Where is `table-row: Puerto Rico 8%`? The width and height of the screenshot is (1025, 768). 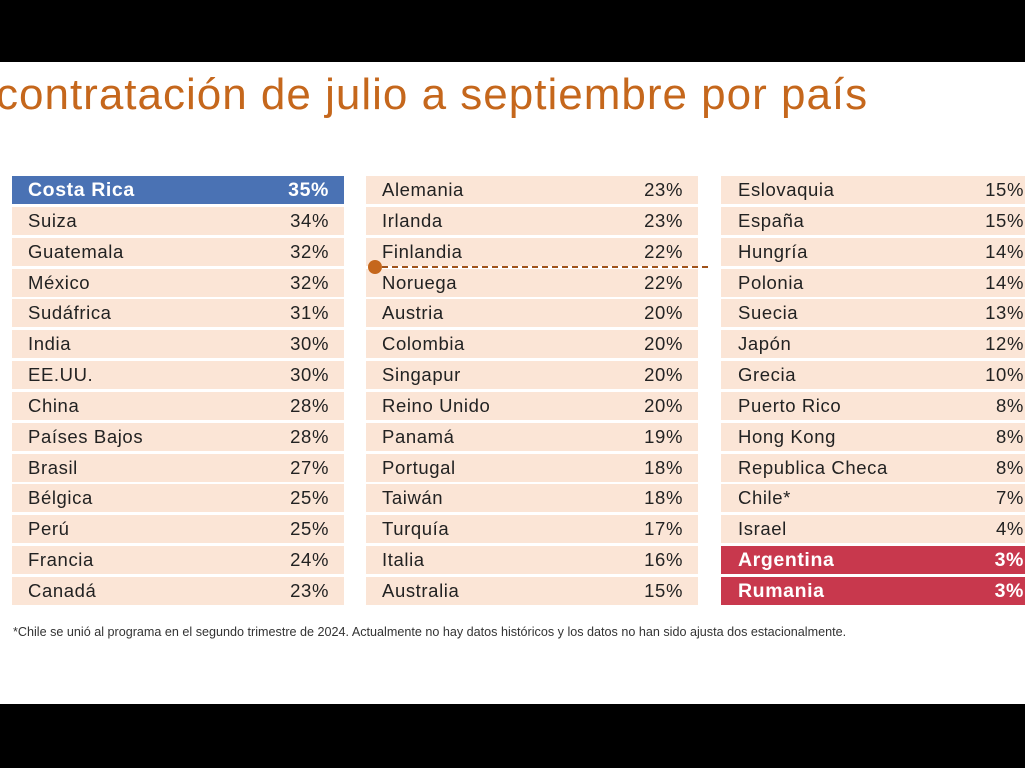
table-row: Puerto Rico 8% is located at coordinates (873, 405).